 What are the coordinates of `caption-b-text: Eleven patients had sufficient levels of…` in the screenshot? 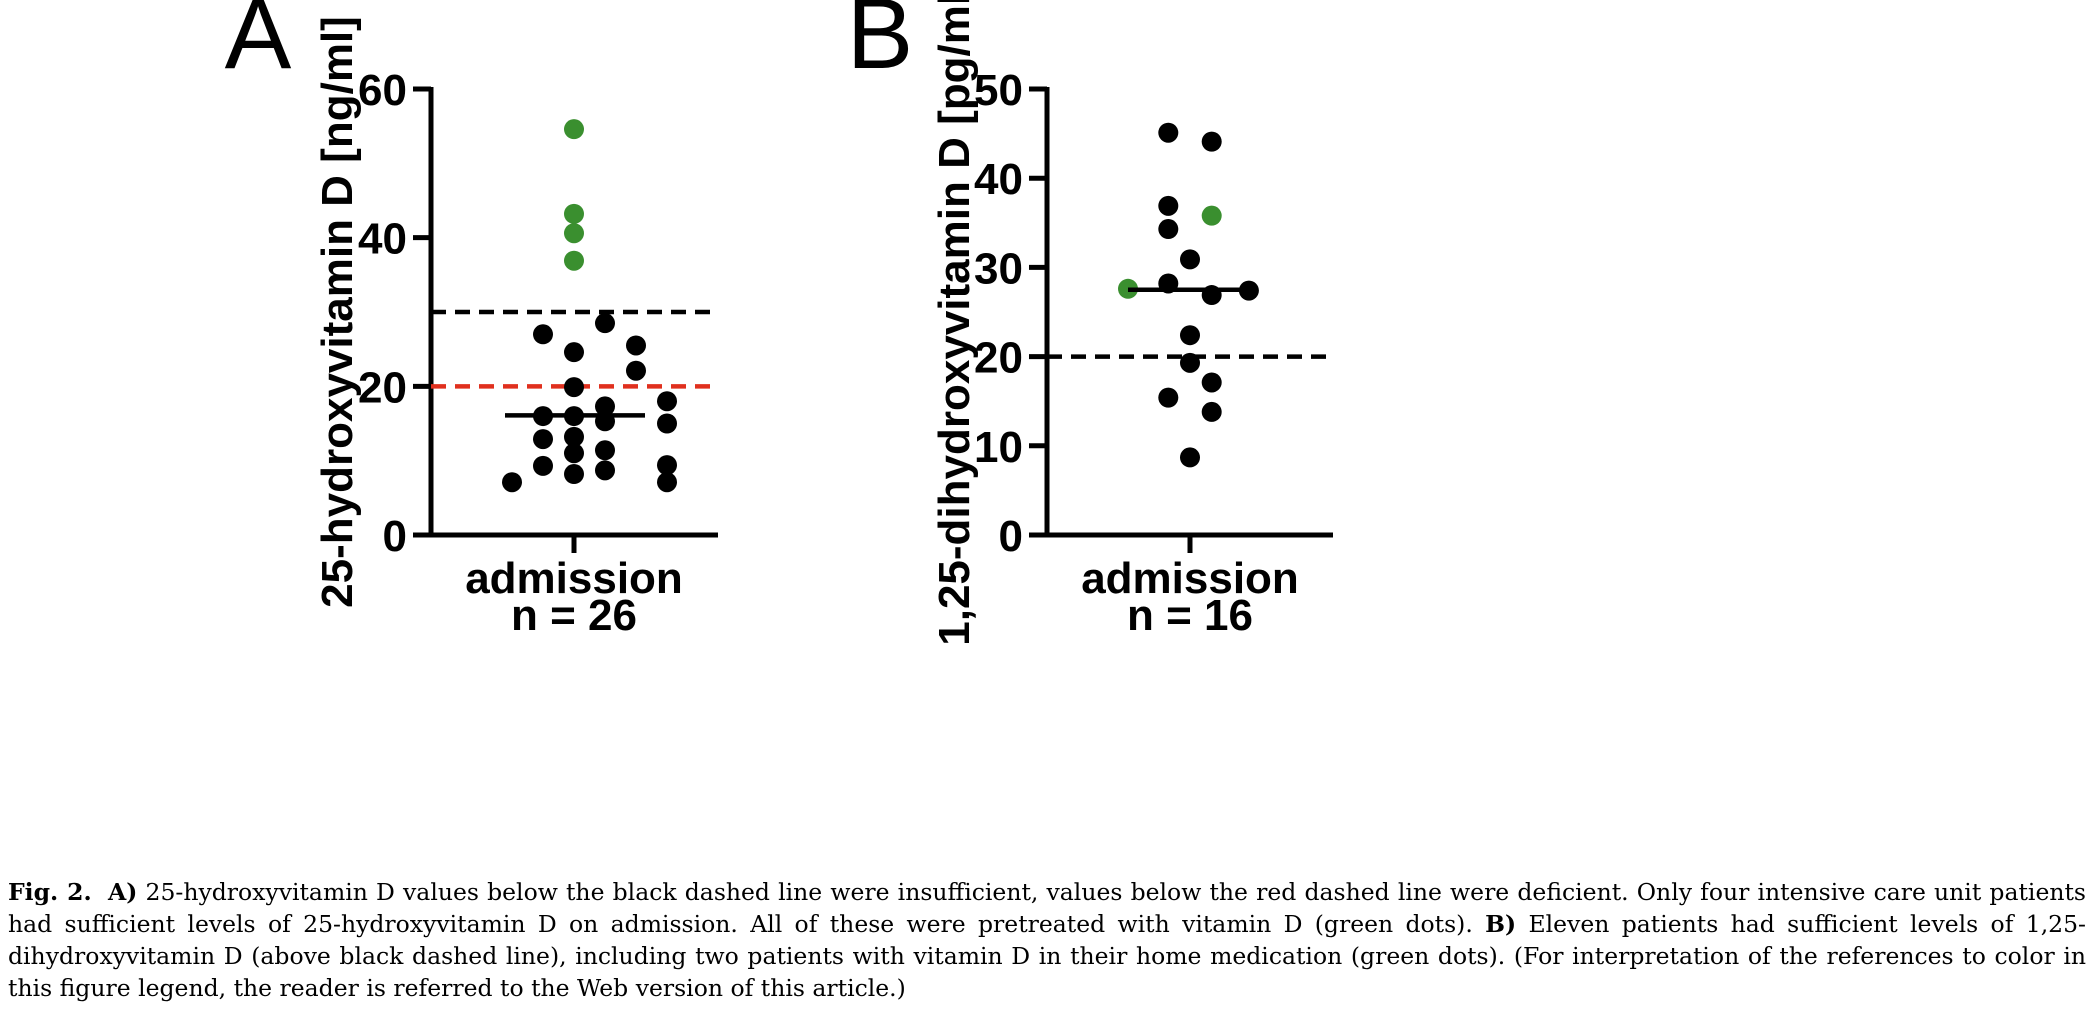 It's located at (1047, 956).